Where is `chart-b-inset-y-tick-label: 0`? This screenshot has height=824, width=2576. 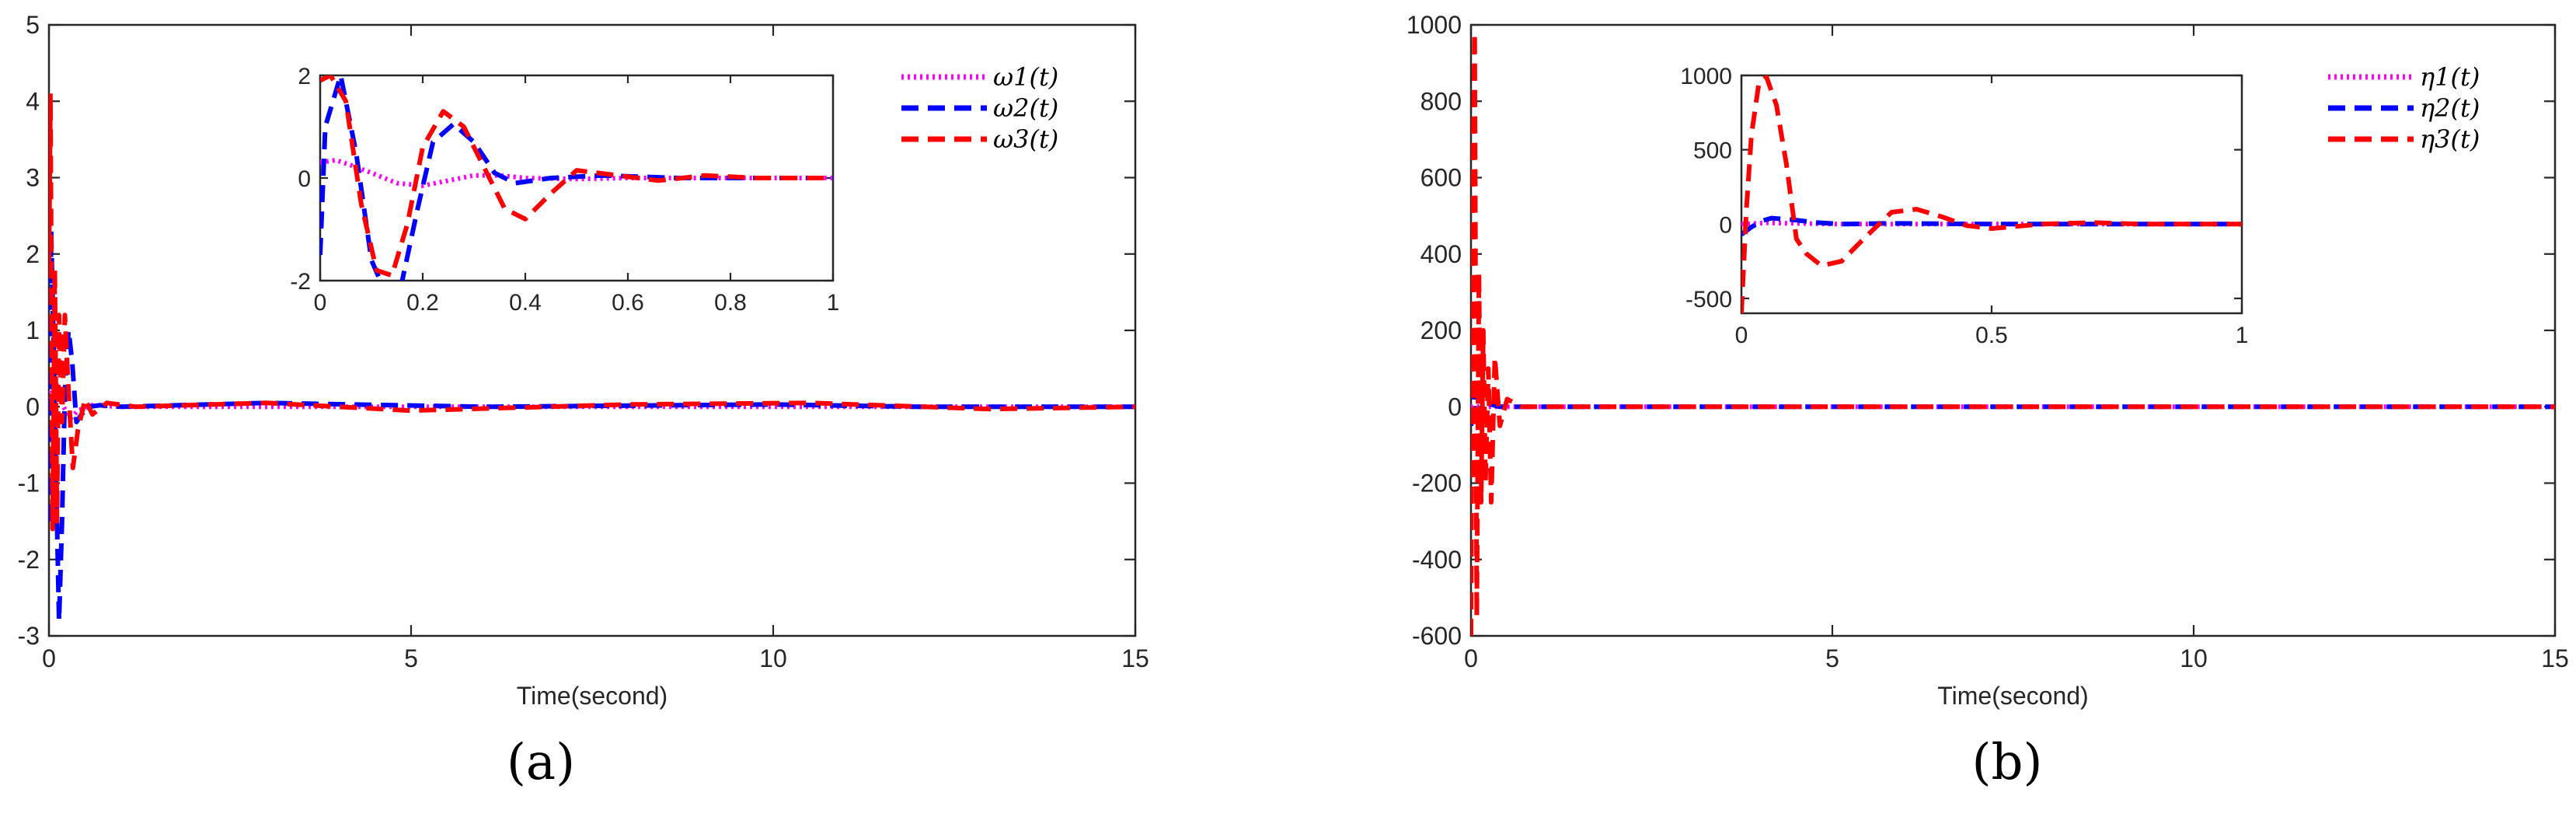 chart-b-inset-y-tick-label: 0 is located at coordinates (1725, 225).